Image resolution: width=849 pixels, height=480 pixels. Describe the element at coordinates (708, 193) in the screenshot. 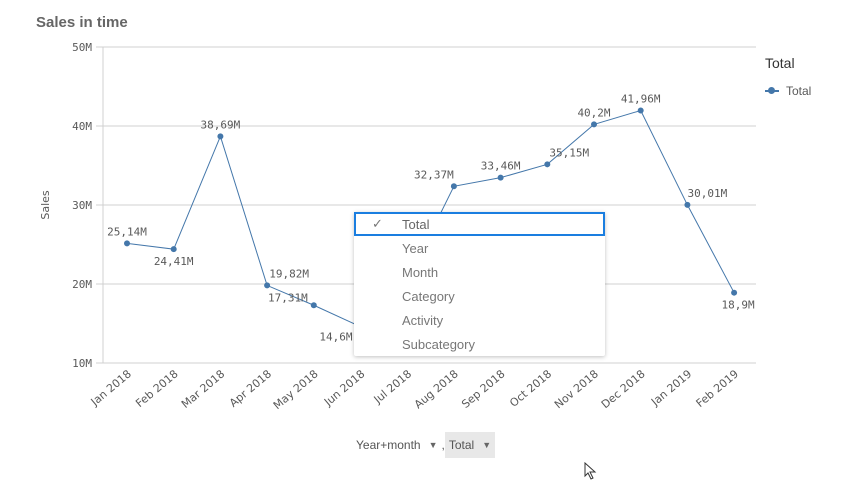

I see `data-label: 30,01M` at that location.